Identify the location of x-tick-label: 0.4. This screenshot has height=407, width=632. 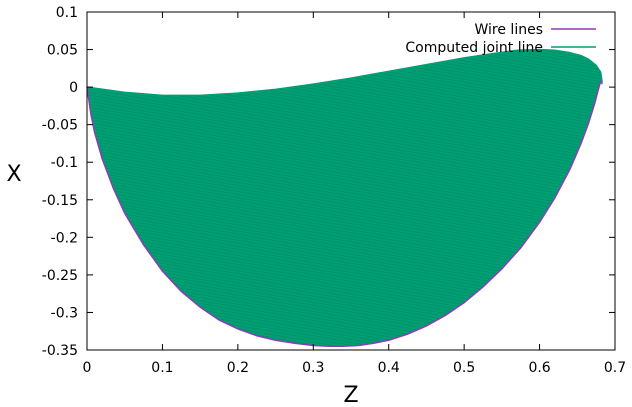
(389, 368).